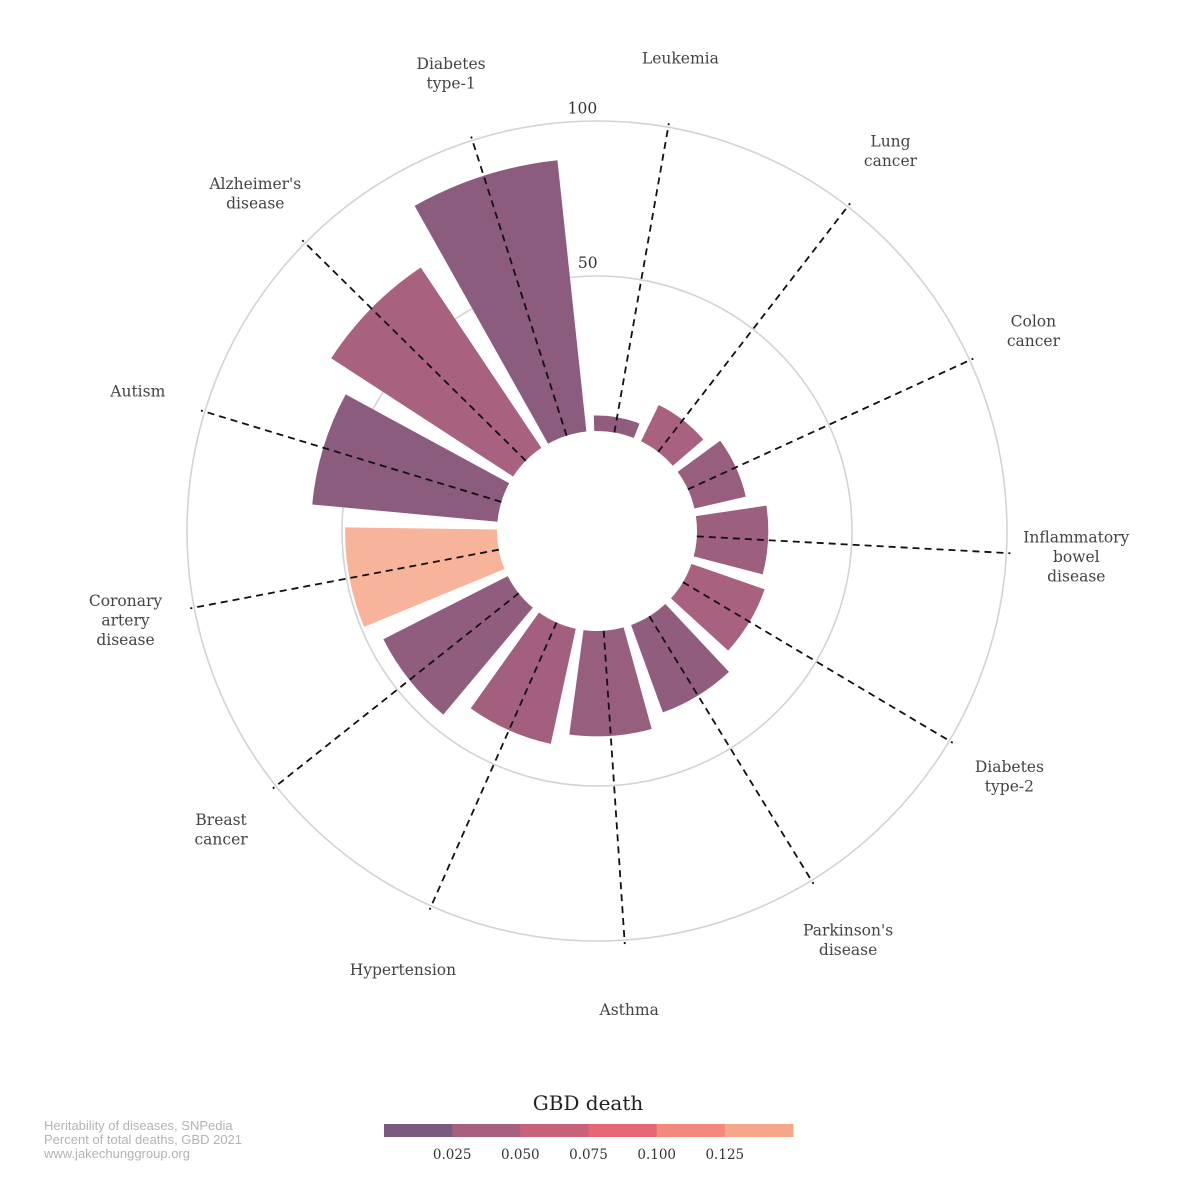 The height and width of the screenshot is (1185, 1200). Describe the element at coordinates (523, 678) in the screenshot. I see `bar-hypertension` at that location.